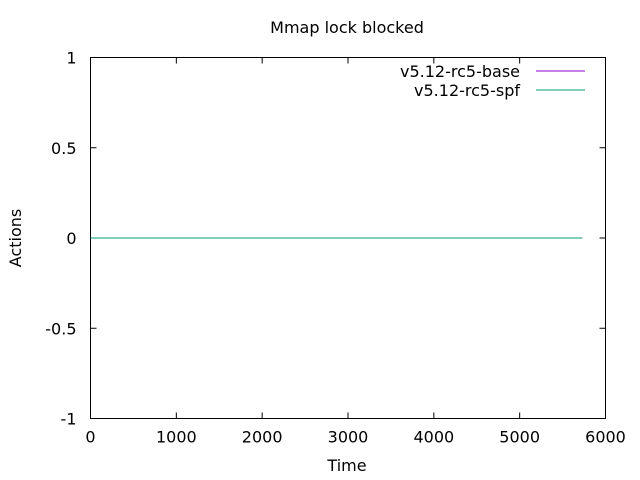  What do you see at coordinates (60, 328) in the screenshot?
I see `y-tick-label: -0.5` at bounding box center [60, 328].